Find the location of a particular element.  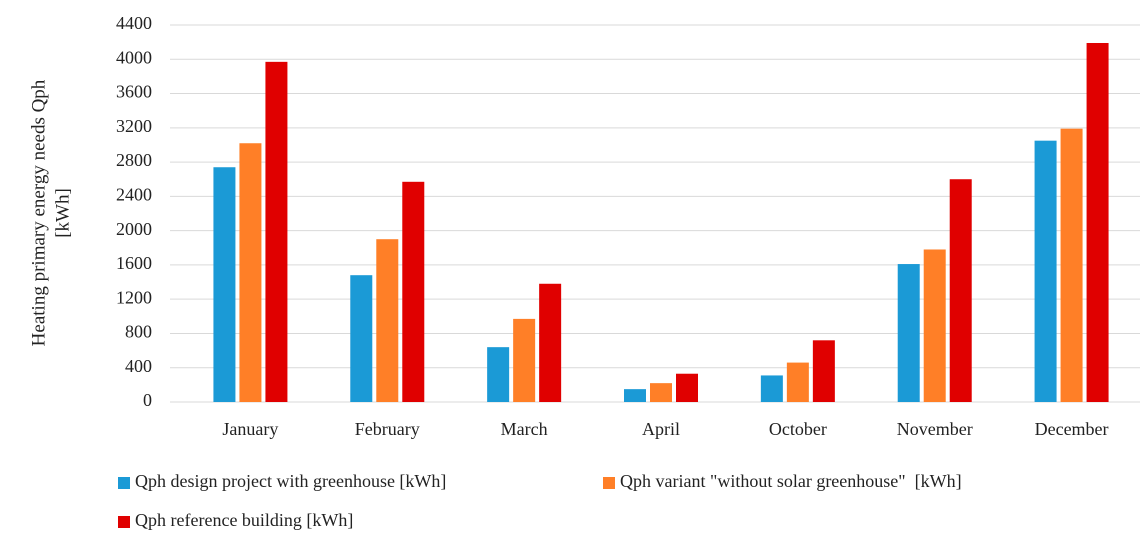

y-tick-label: 0 is located at coordinates (147, 400).